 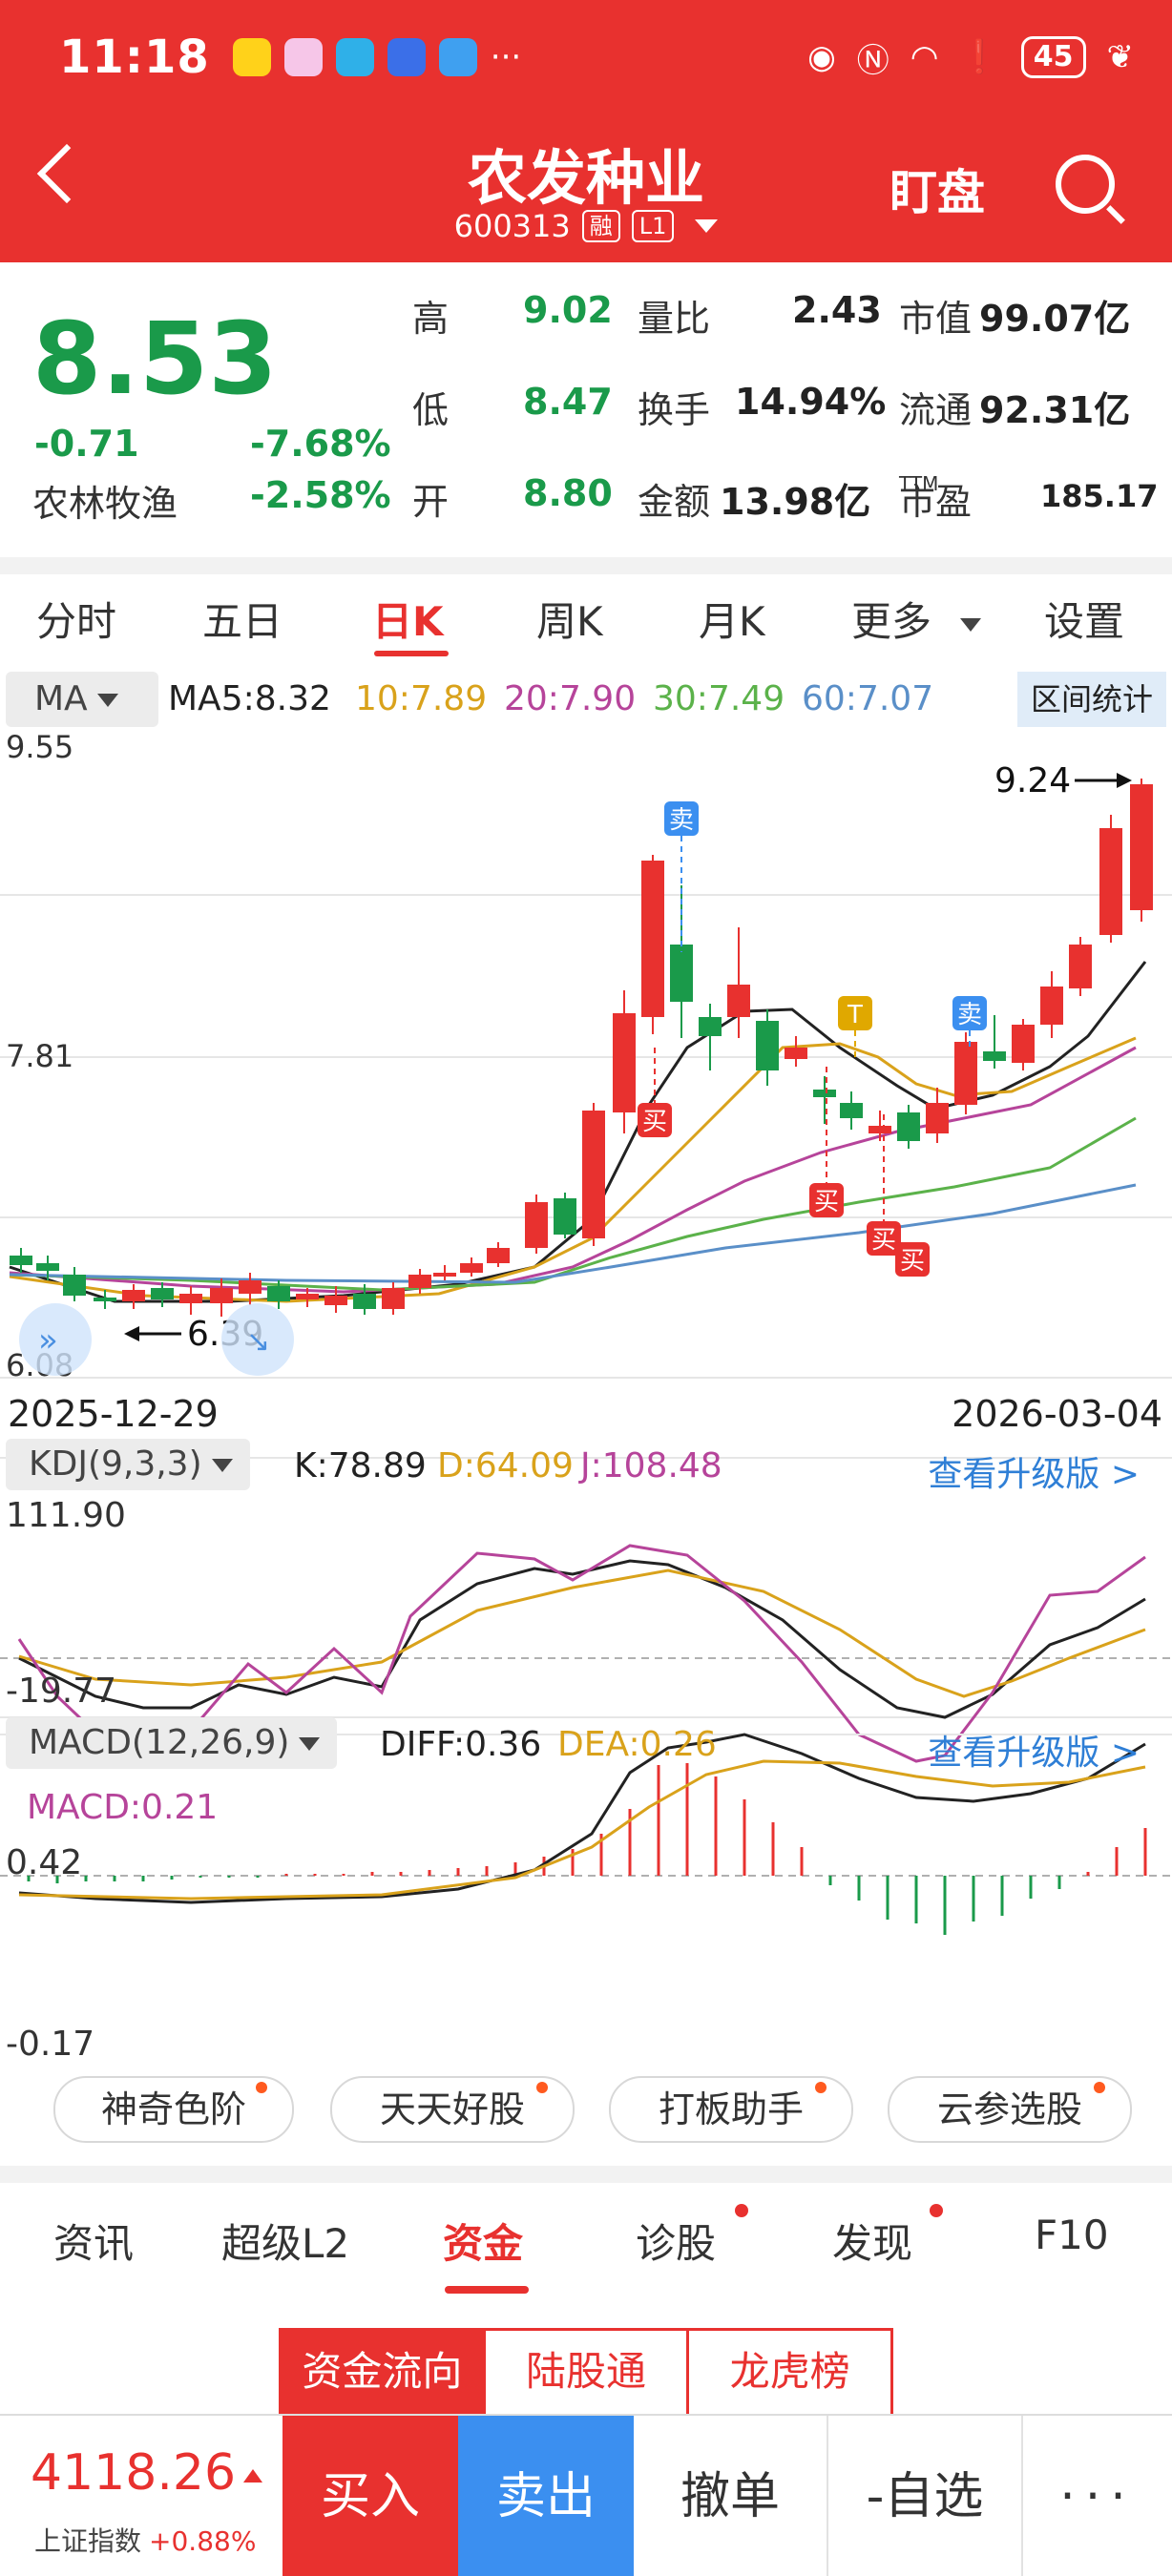 I want to click on tab-news: 资讯, so click(x=94, y=2243).